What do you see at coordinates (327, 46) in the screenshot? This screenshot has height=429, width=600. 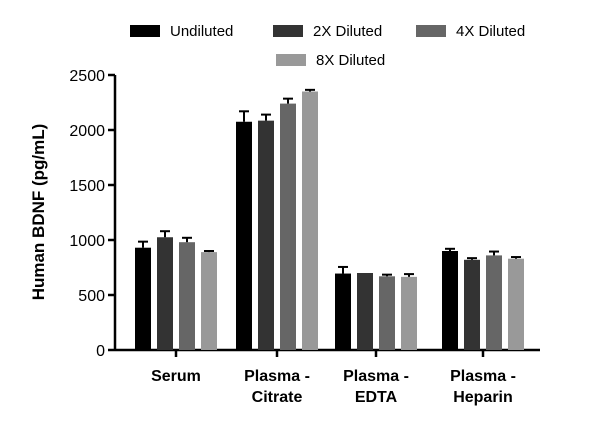 I see `legend: Undiluted 2X Diluted 4X Diluted 8X Diluted` at bounding box center [327, 46].